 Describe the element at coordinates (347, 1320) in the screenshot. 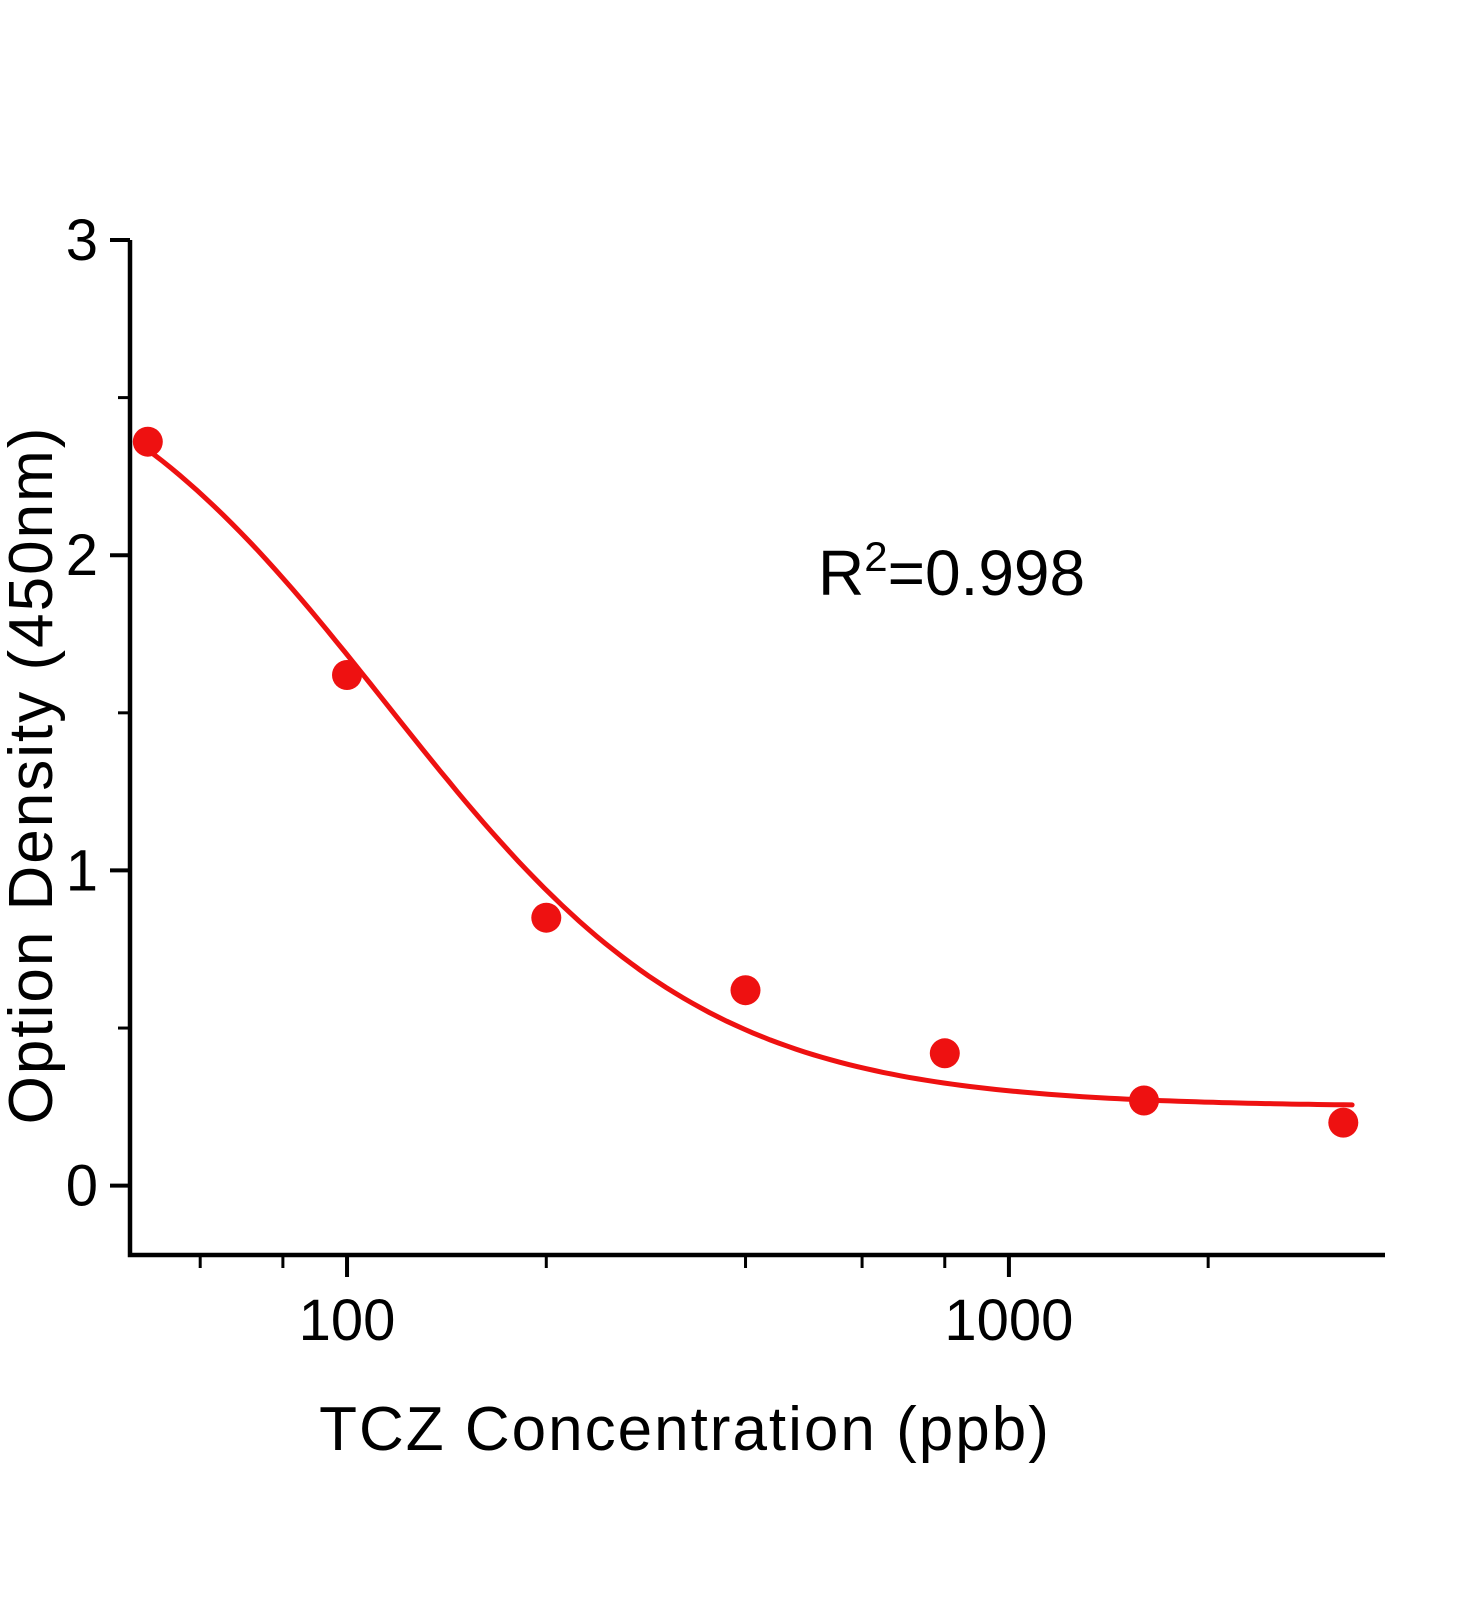

I see `x-tick-label: 100` at that location.